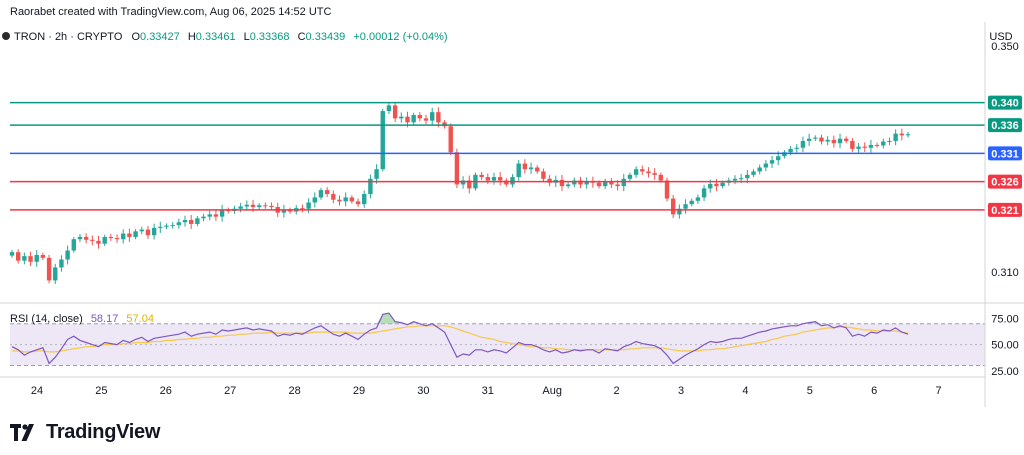  Describe the element at coordinates (1000, 37) in the screenshot. I see `currency-label: USD` at that location.